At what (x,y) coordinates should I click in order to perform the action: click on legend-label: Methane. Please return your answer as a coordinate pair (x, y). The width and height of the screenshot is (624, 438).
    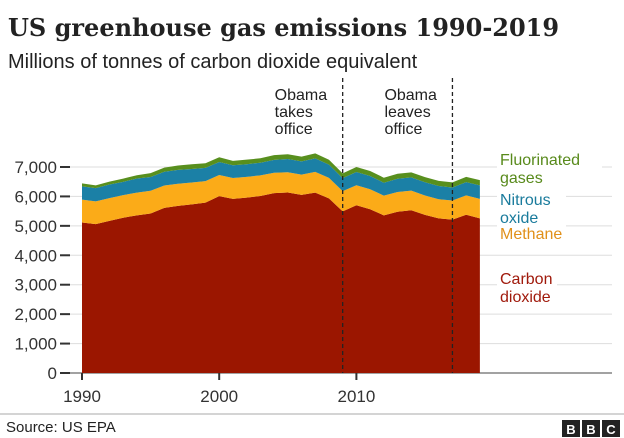
    Looking at the image, I should click on (531, 234).